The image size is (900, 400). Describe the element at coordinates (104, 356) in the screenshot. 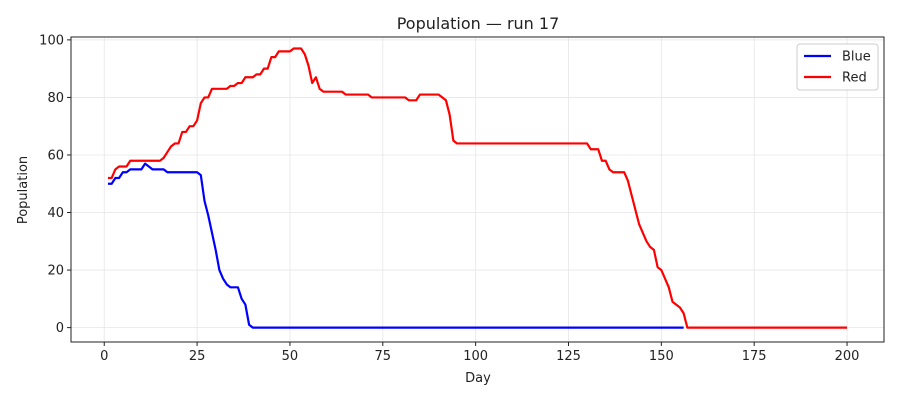

I see `x-tick-label: 0` at that location.